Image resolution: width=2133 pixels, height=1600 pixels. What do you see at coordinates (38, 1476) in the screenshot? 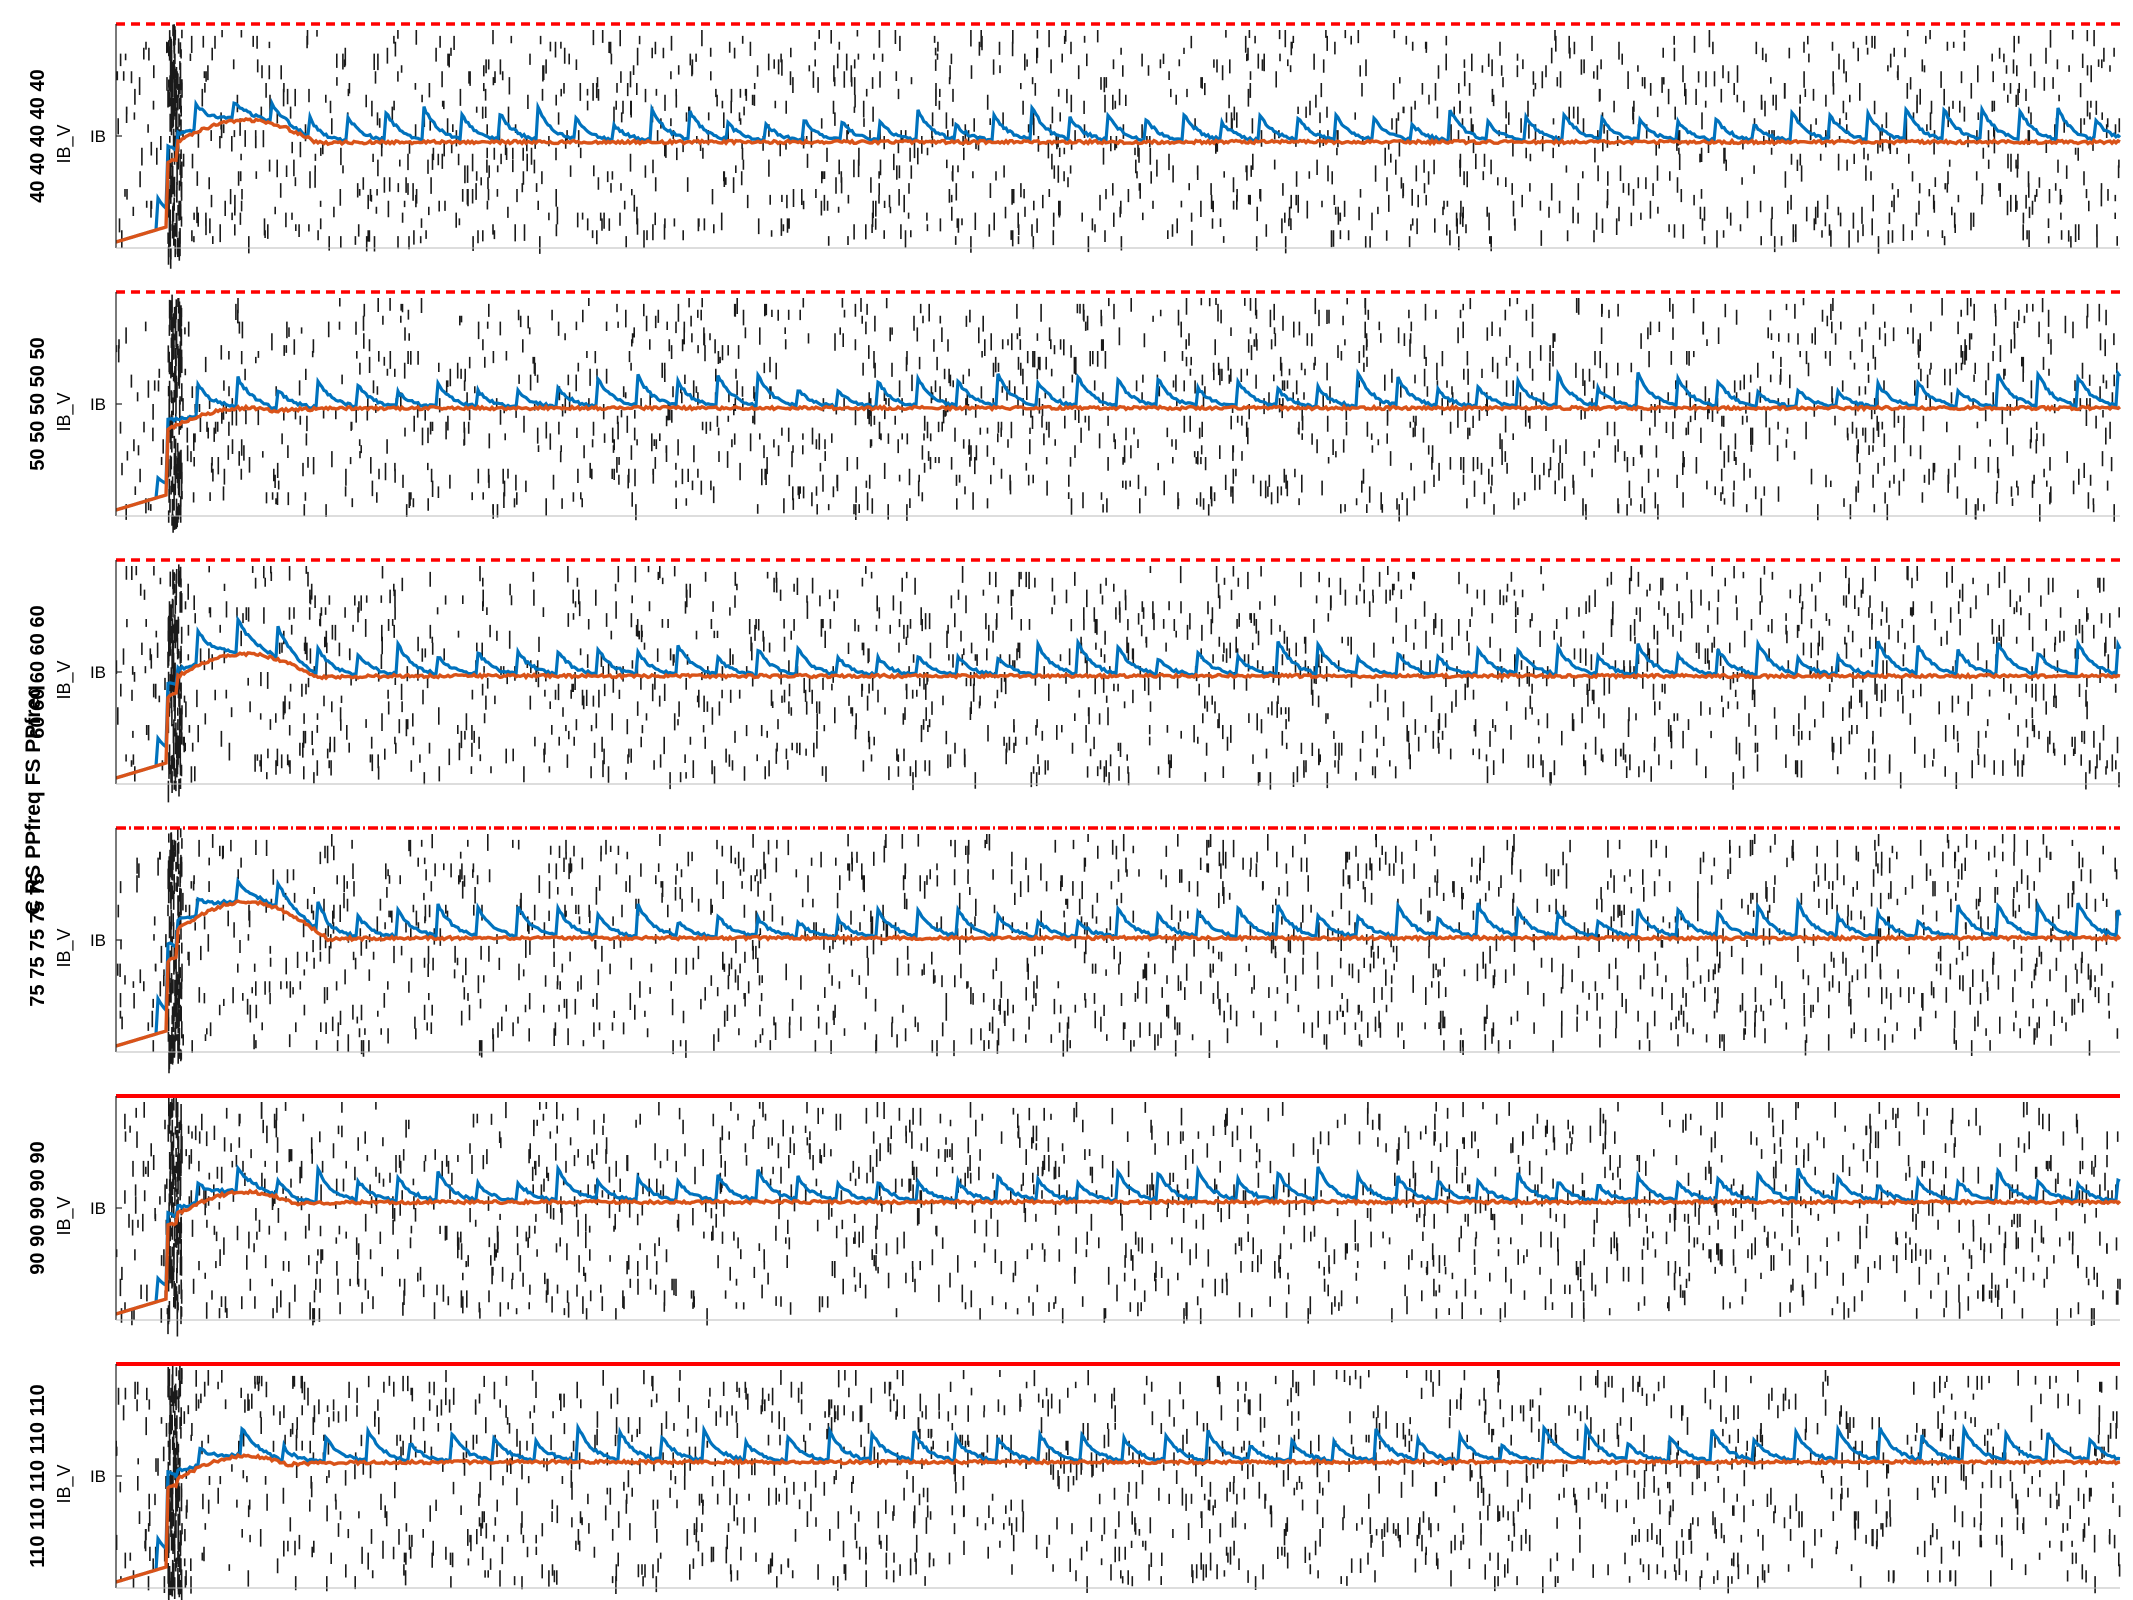
I see `panel-label: 110 110 110 110 110` at bounding box center [38, 1476].